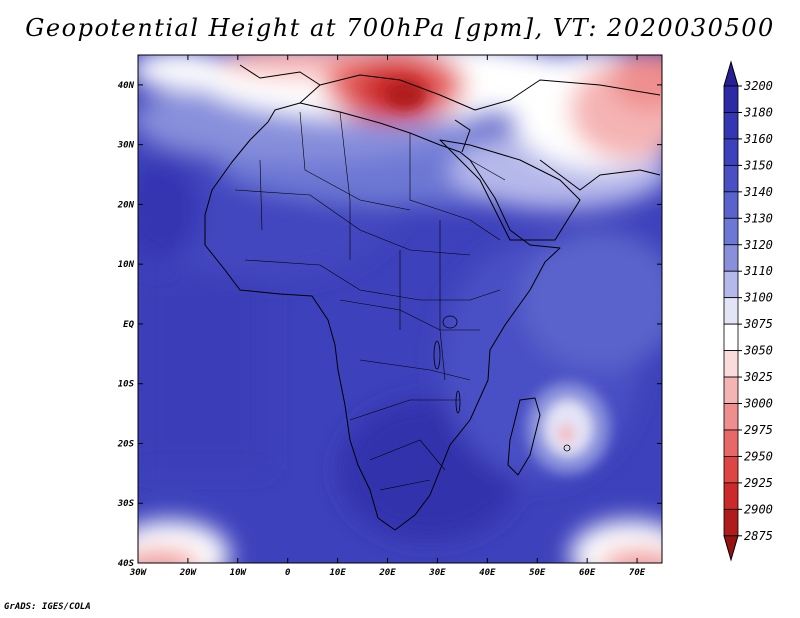 The image size is (800, 618). What do you see at coordinates (188, 573) in the screenshot?
I see `lon-tick-label: 20W` at bounding box center [188, 573].